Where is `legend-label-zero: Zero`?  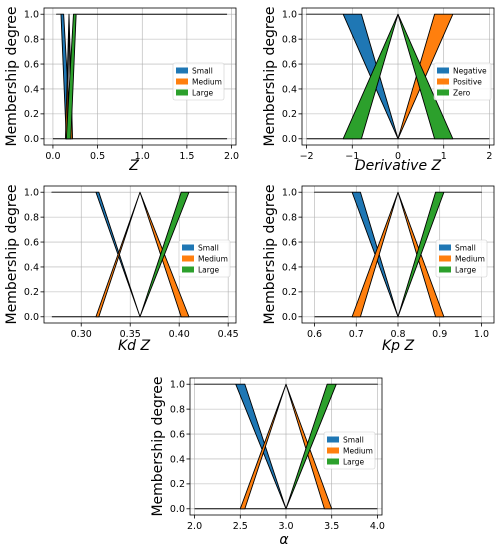 legend-label-zero: Zero is located at coordinates (462, 93).